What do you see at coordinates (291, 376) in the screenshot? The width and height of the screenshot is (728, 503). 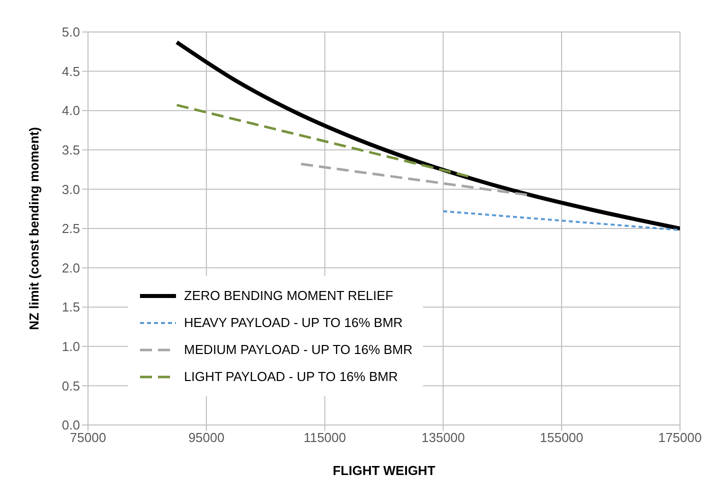 I see `legend-label: LIGHT PAYLOAD - UP TO 16% BMR` at bounding box center [291, 376].